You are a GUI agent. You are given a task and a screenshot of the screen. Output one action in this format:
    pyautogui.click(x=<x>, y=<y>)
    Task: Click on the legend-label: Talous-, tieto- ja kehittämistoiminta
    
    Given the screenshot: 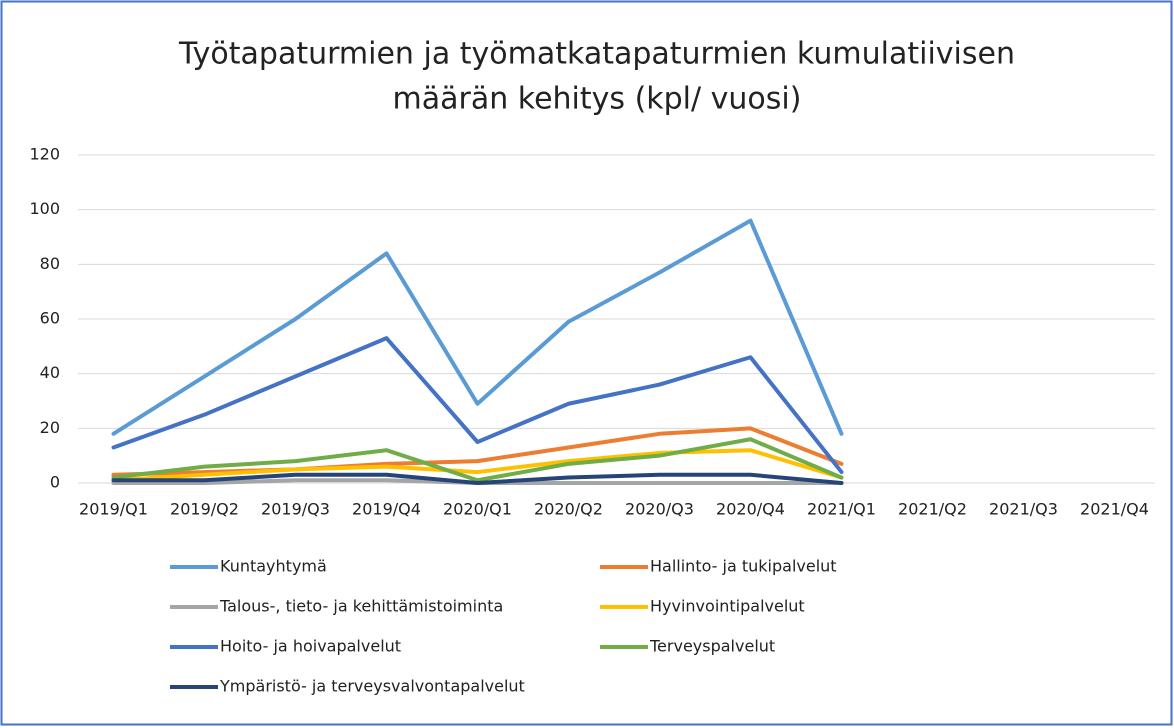 What is the action you would take?
    pyautogui.click(x=361, y=606)
    